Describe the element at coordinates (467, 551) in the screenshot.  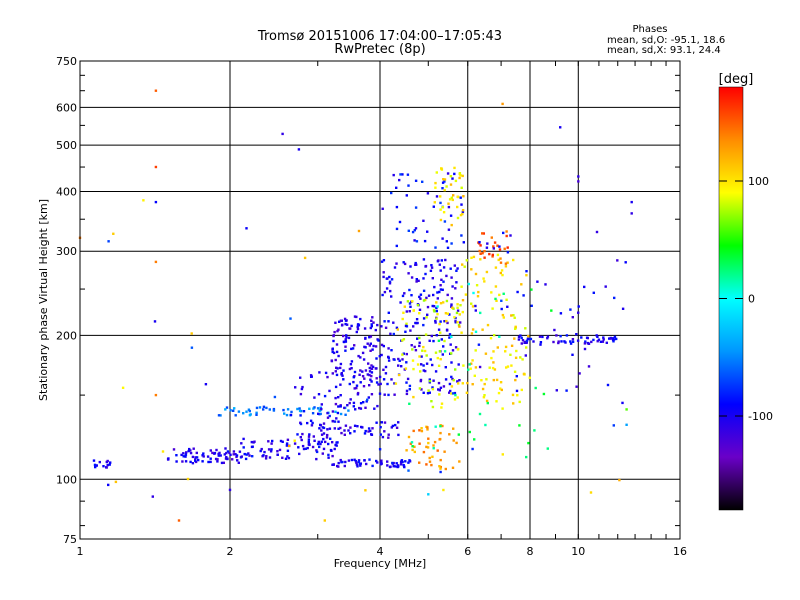
I see `x-tick-label: 6` at that location.